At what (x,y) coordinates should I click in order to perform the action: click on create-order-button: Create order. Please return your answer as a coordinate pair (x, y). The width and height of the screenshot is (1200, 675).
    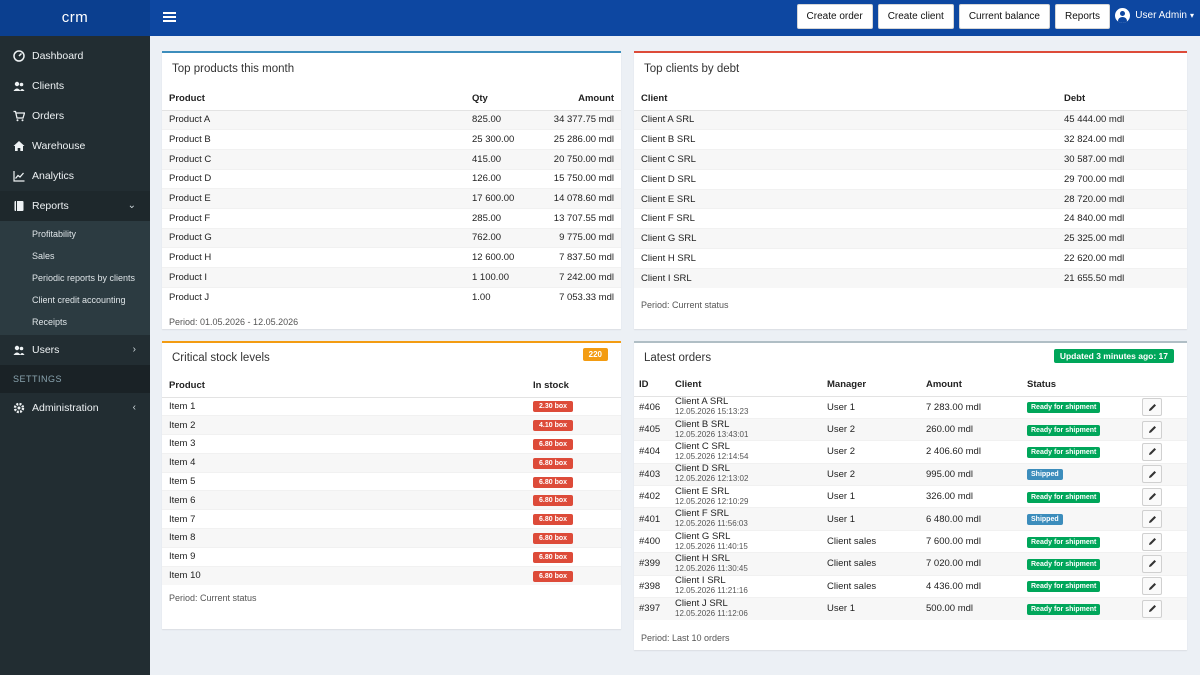
    Looking at the image, I should click on (834, 16).